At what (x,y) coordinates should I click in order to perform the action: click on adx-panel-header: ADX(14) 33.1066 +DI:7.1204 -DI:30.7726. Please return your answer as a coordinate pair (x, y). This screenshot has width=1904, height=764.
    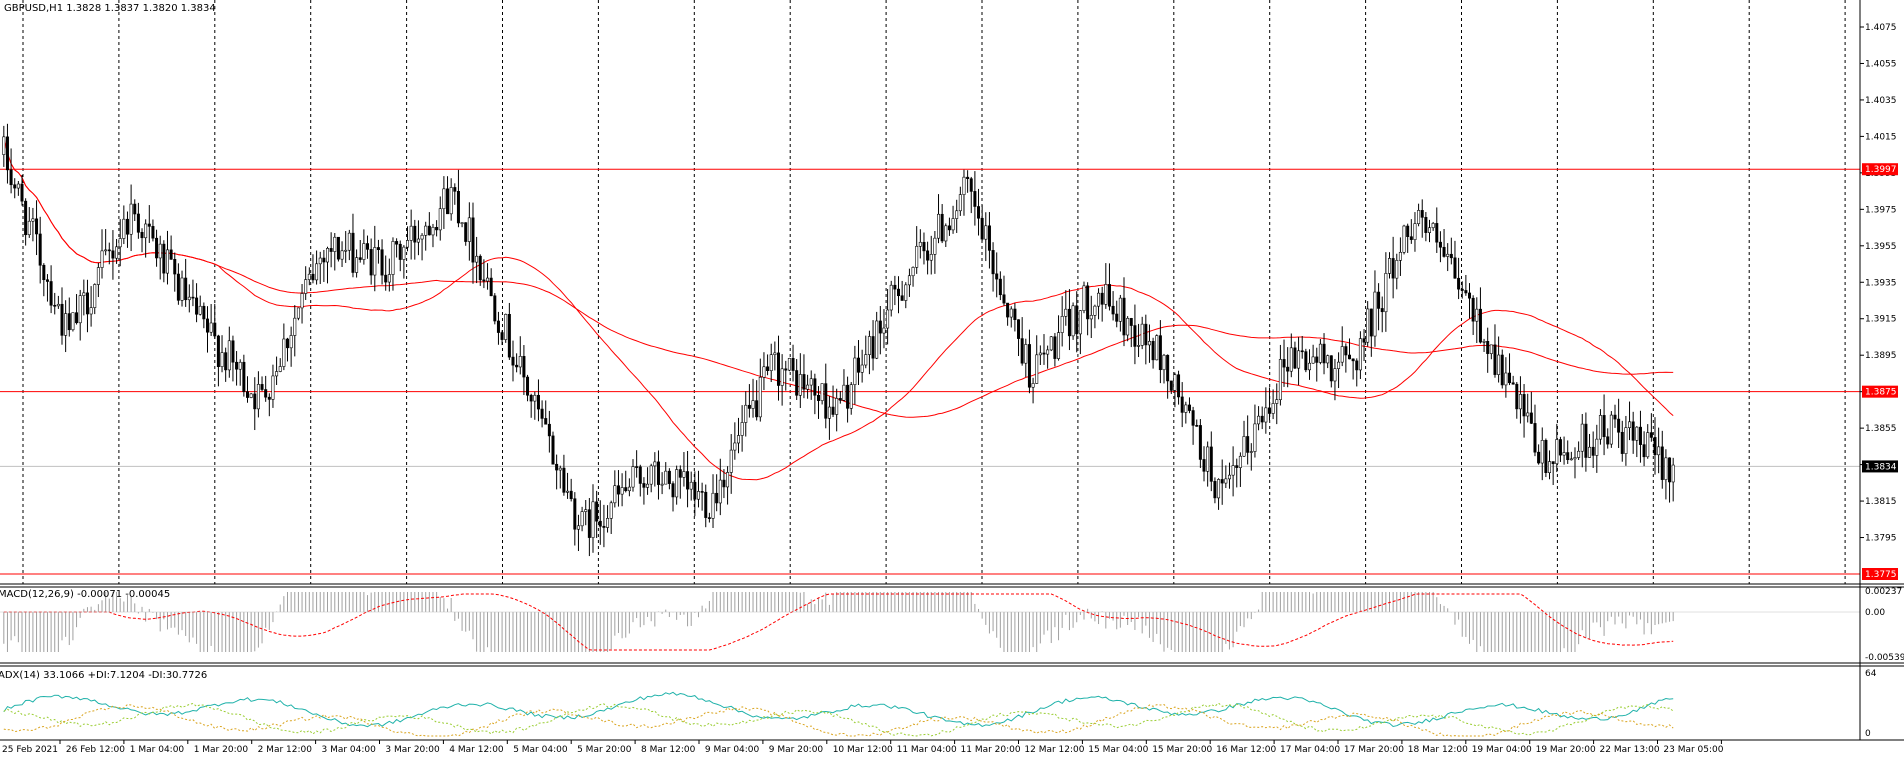
    Looking at the image, I should click on (103, 675).